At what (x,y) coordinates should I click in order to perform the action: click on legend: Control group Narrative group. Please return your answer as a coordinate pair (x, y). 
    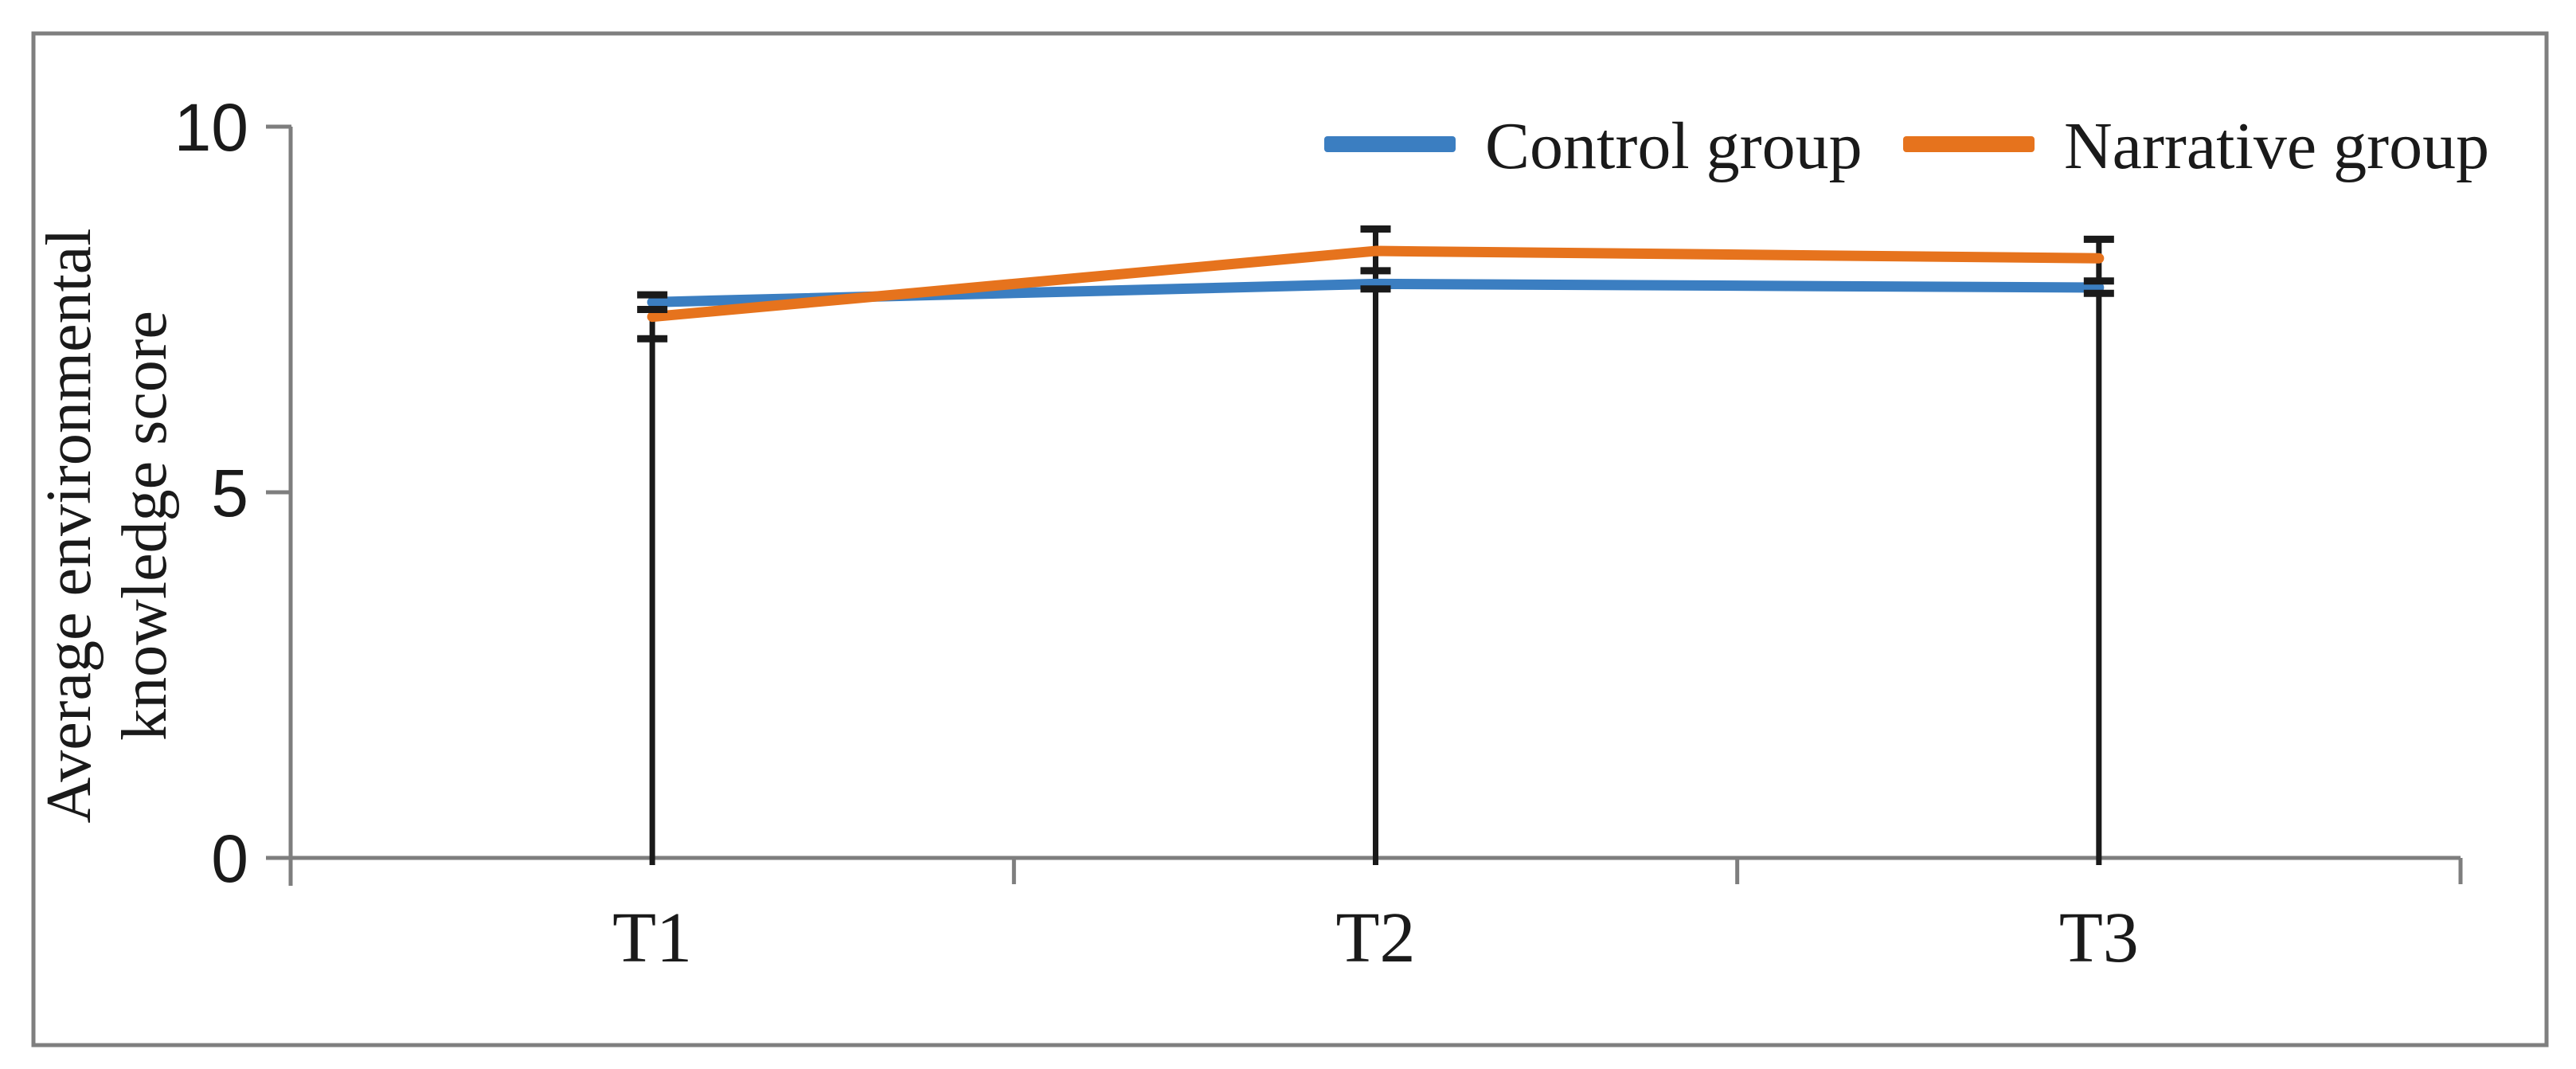
    Looking at the image, I should click on (1906, 146).